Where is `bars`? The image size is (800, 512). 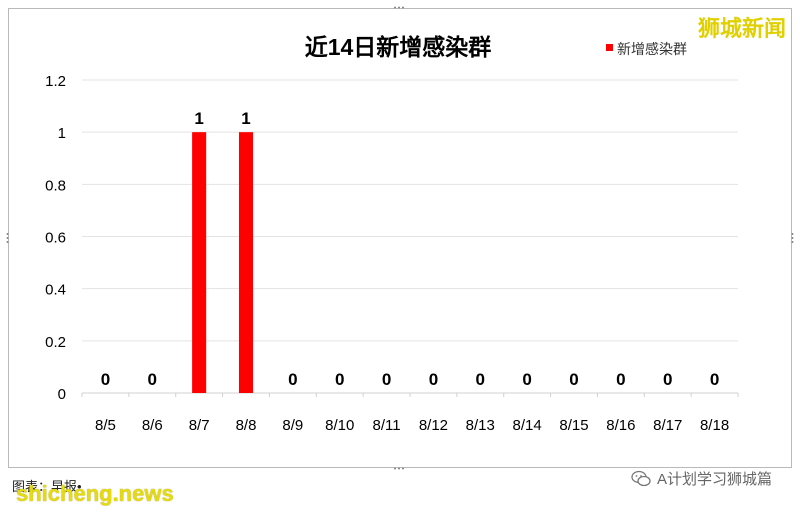
bars is located at coordinates (223, 262).